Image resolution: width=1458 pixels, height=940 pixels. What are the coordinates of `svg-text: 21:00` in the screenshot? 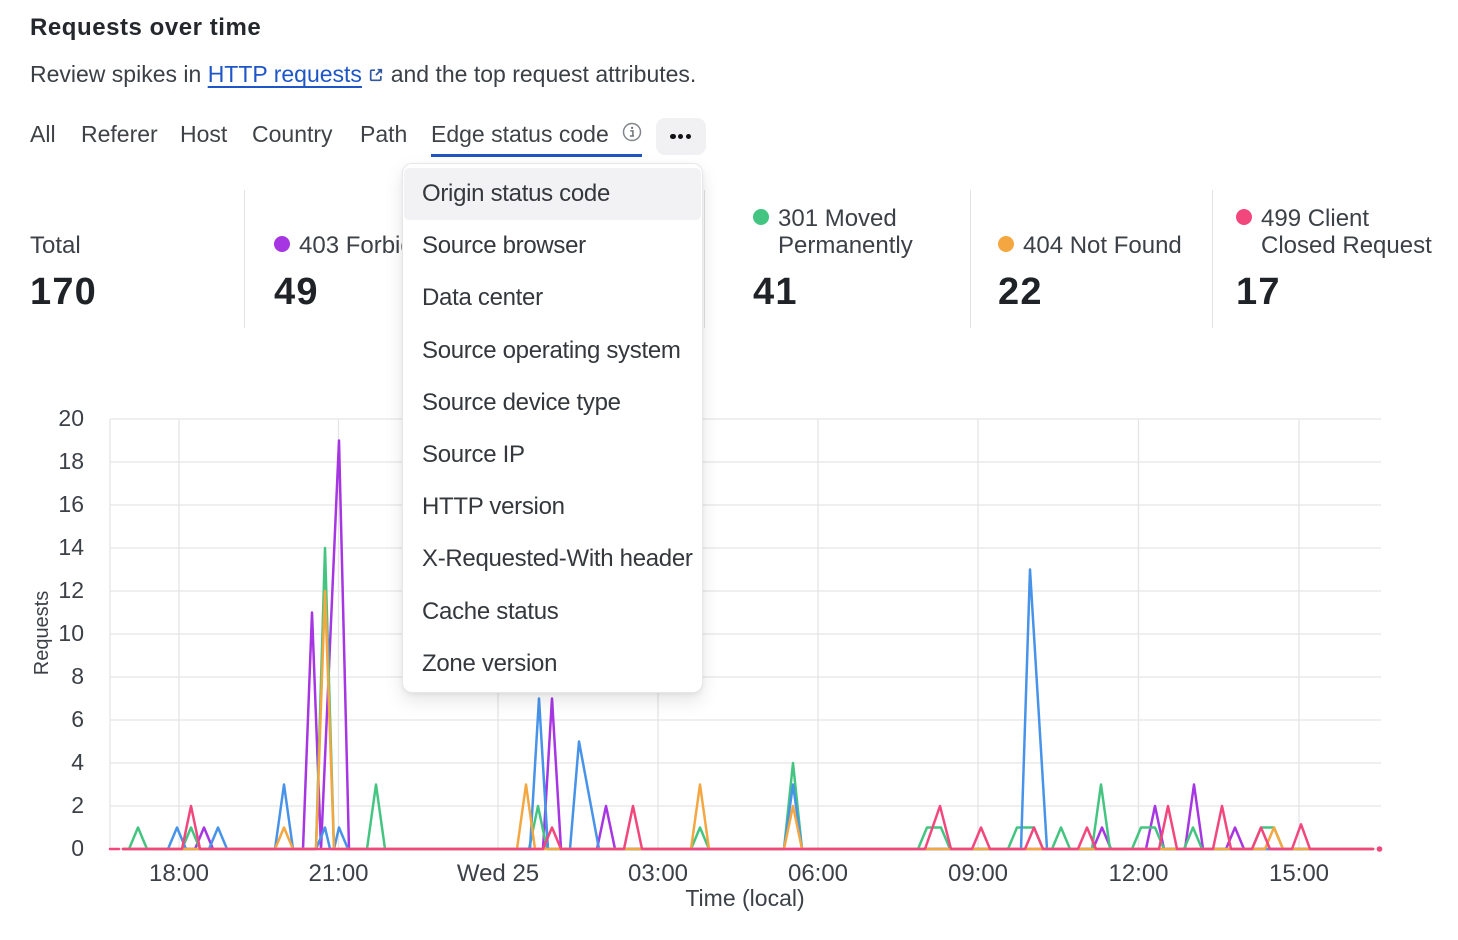 It's located at (338, 873).